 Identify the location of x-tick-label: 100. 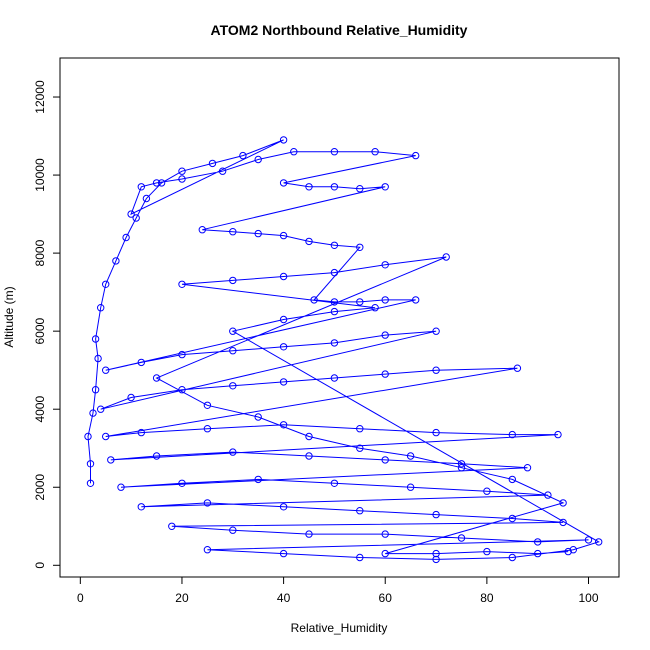
(588, 598).